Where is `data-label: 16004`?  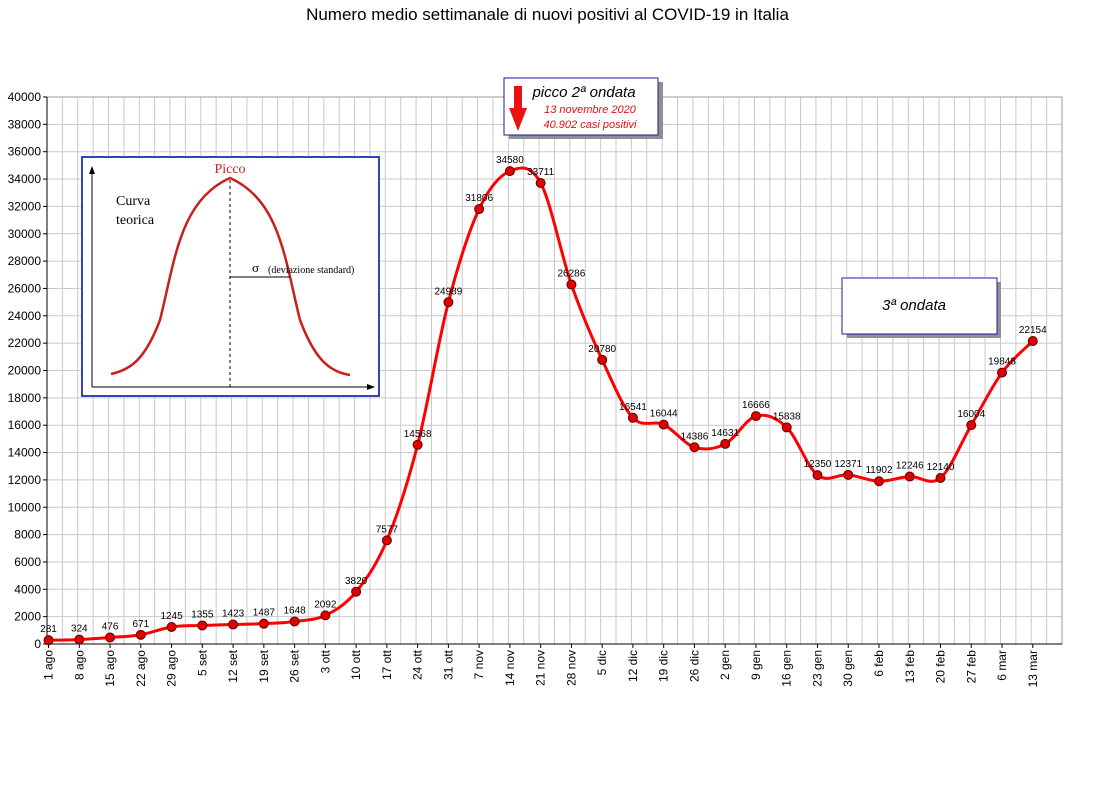 data-label: 16004 is located at coordinates (971, 414).